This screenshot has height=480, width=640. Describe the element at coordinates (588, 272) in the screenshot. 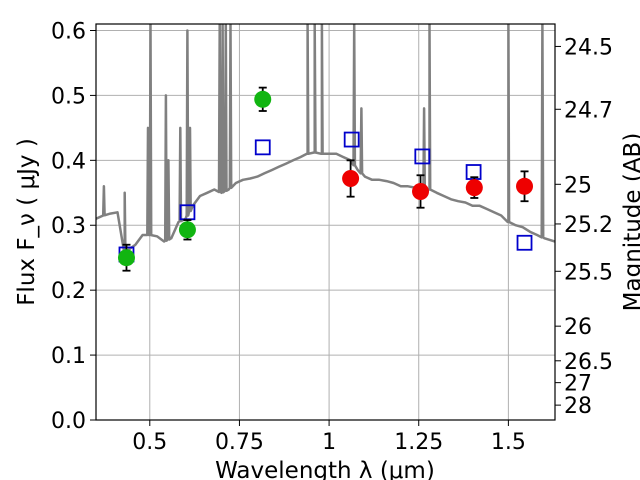

I see `right-tick-label: 25.5` at that location.